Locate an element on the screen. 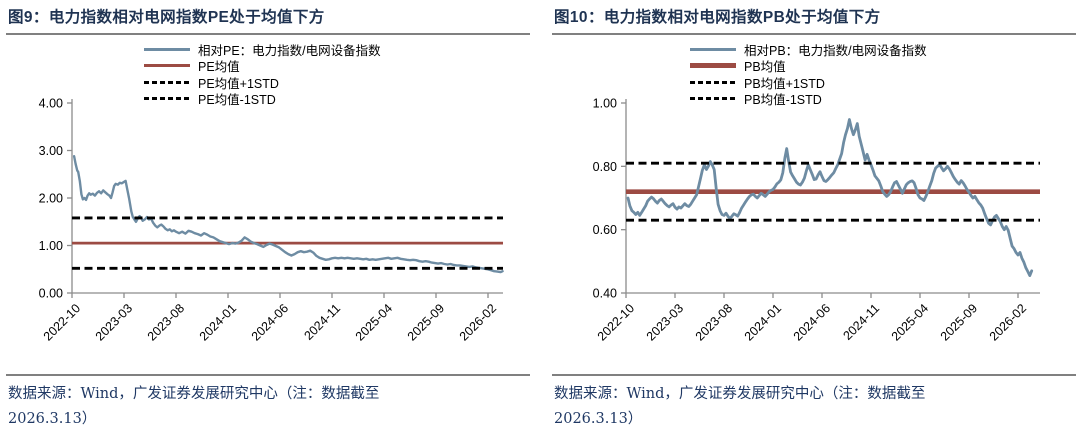 Image resolution: width=1080 pixels, height=439 pixels. figure-title: 图10：电力指数相对电网指数PB处于均值下方 is located at coordinates (717, 17).